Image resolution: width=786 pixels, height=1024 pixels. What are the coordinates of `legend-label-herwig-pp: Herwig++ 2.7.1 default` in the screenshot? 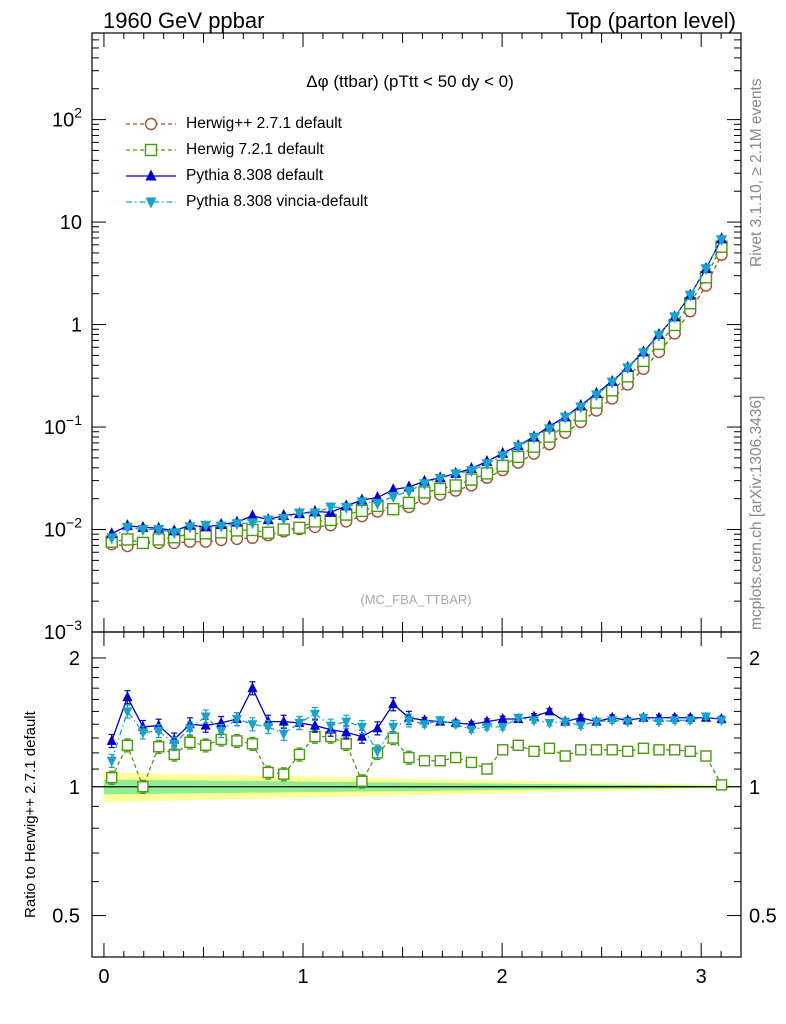 It's located at (264, 123).